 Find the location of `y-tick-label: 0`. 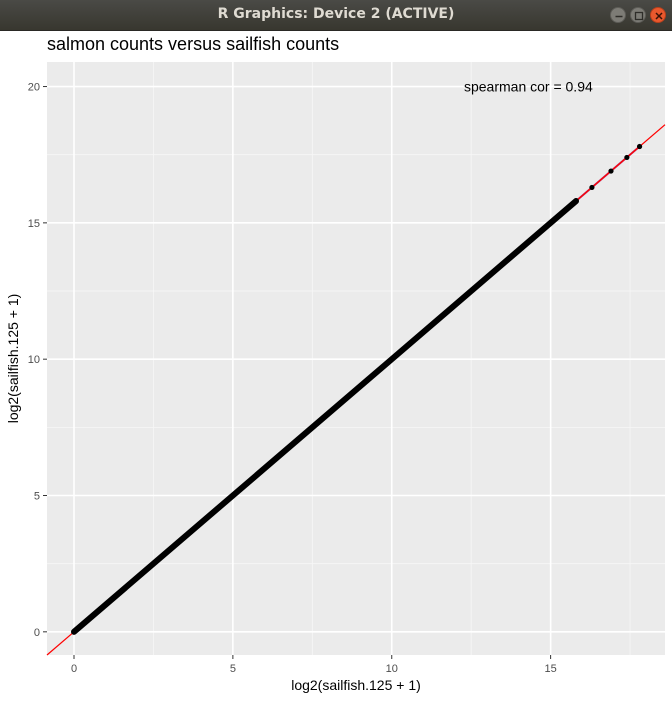

y-tick-label: 0 is located at coordinates (37, 633).